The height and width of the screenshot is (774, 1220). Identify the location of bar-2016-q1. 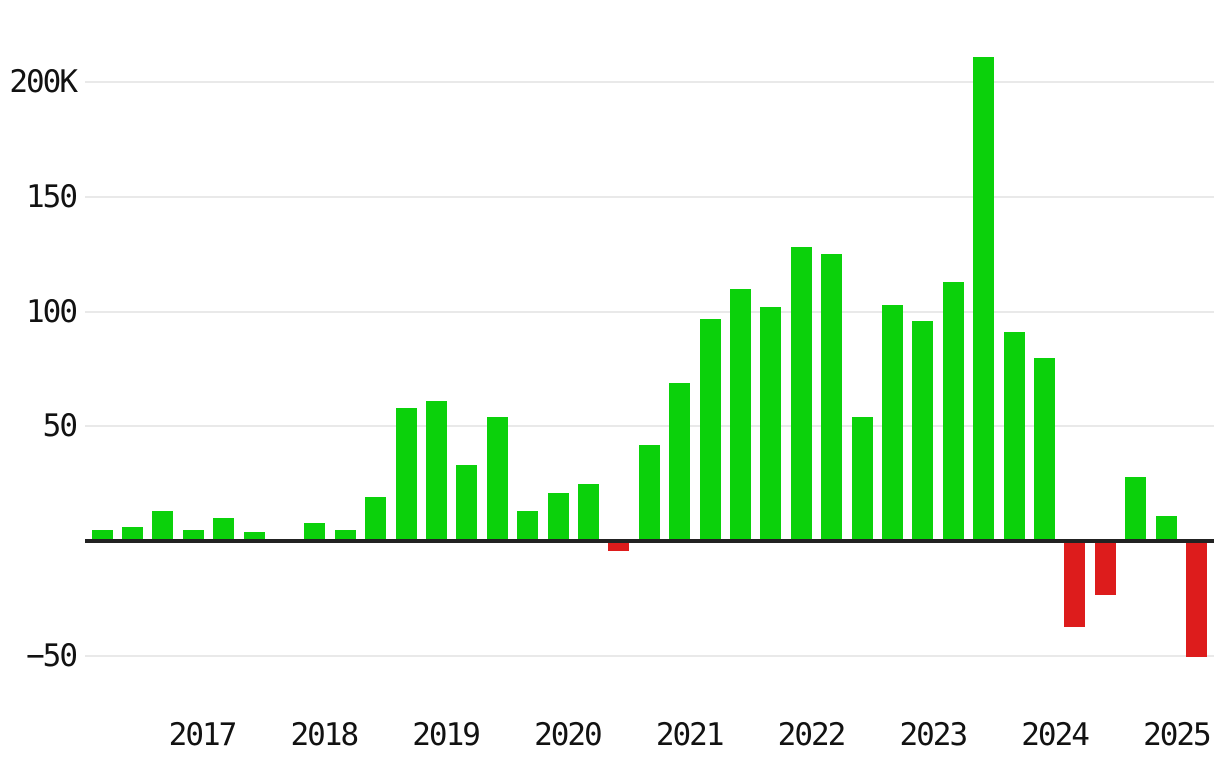
(102, 535).